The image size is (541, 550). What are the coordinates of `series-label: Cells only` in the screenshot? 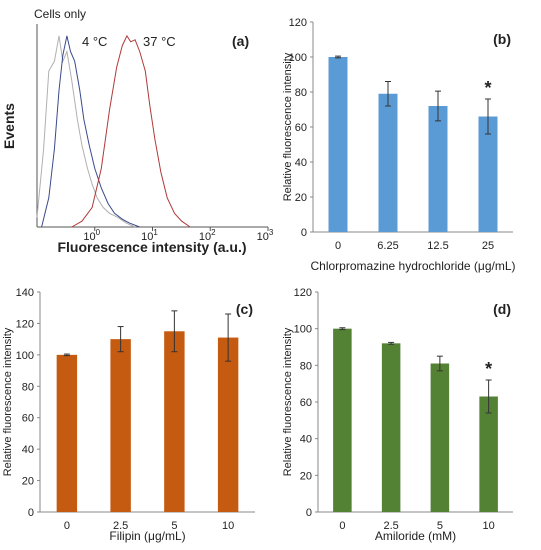 It's located at (60, 14).